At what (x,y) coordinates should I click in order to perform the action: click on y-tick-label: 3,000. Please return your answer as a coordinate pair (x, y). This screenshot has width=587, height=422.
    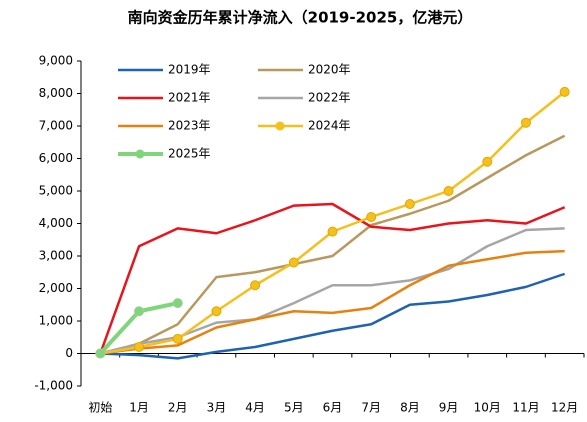
    Looking at the image, I should click on (56, 256).